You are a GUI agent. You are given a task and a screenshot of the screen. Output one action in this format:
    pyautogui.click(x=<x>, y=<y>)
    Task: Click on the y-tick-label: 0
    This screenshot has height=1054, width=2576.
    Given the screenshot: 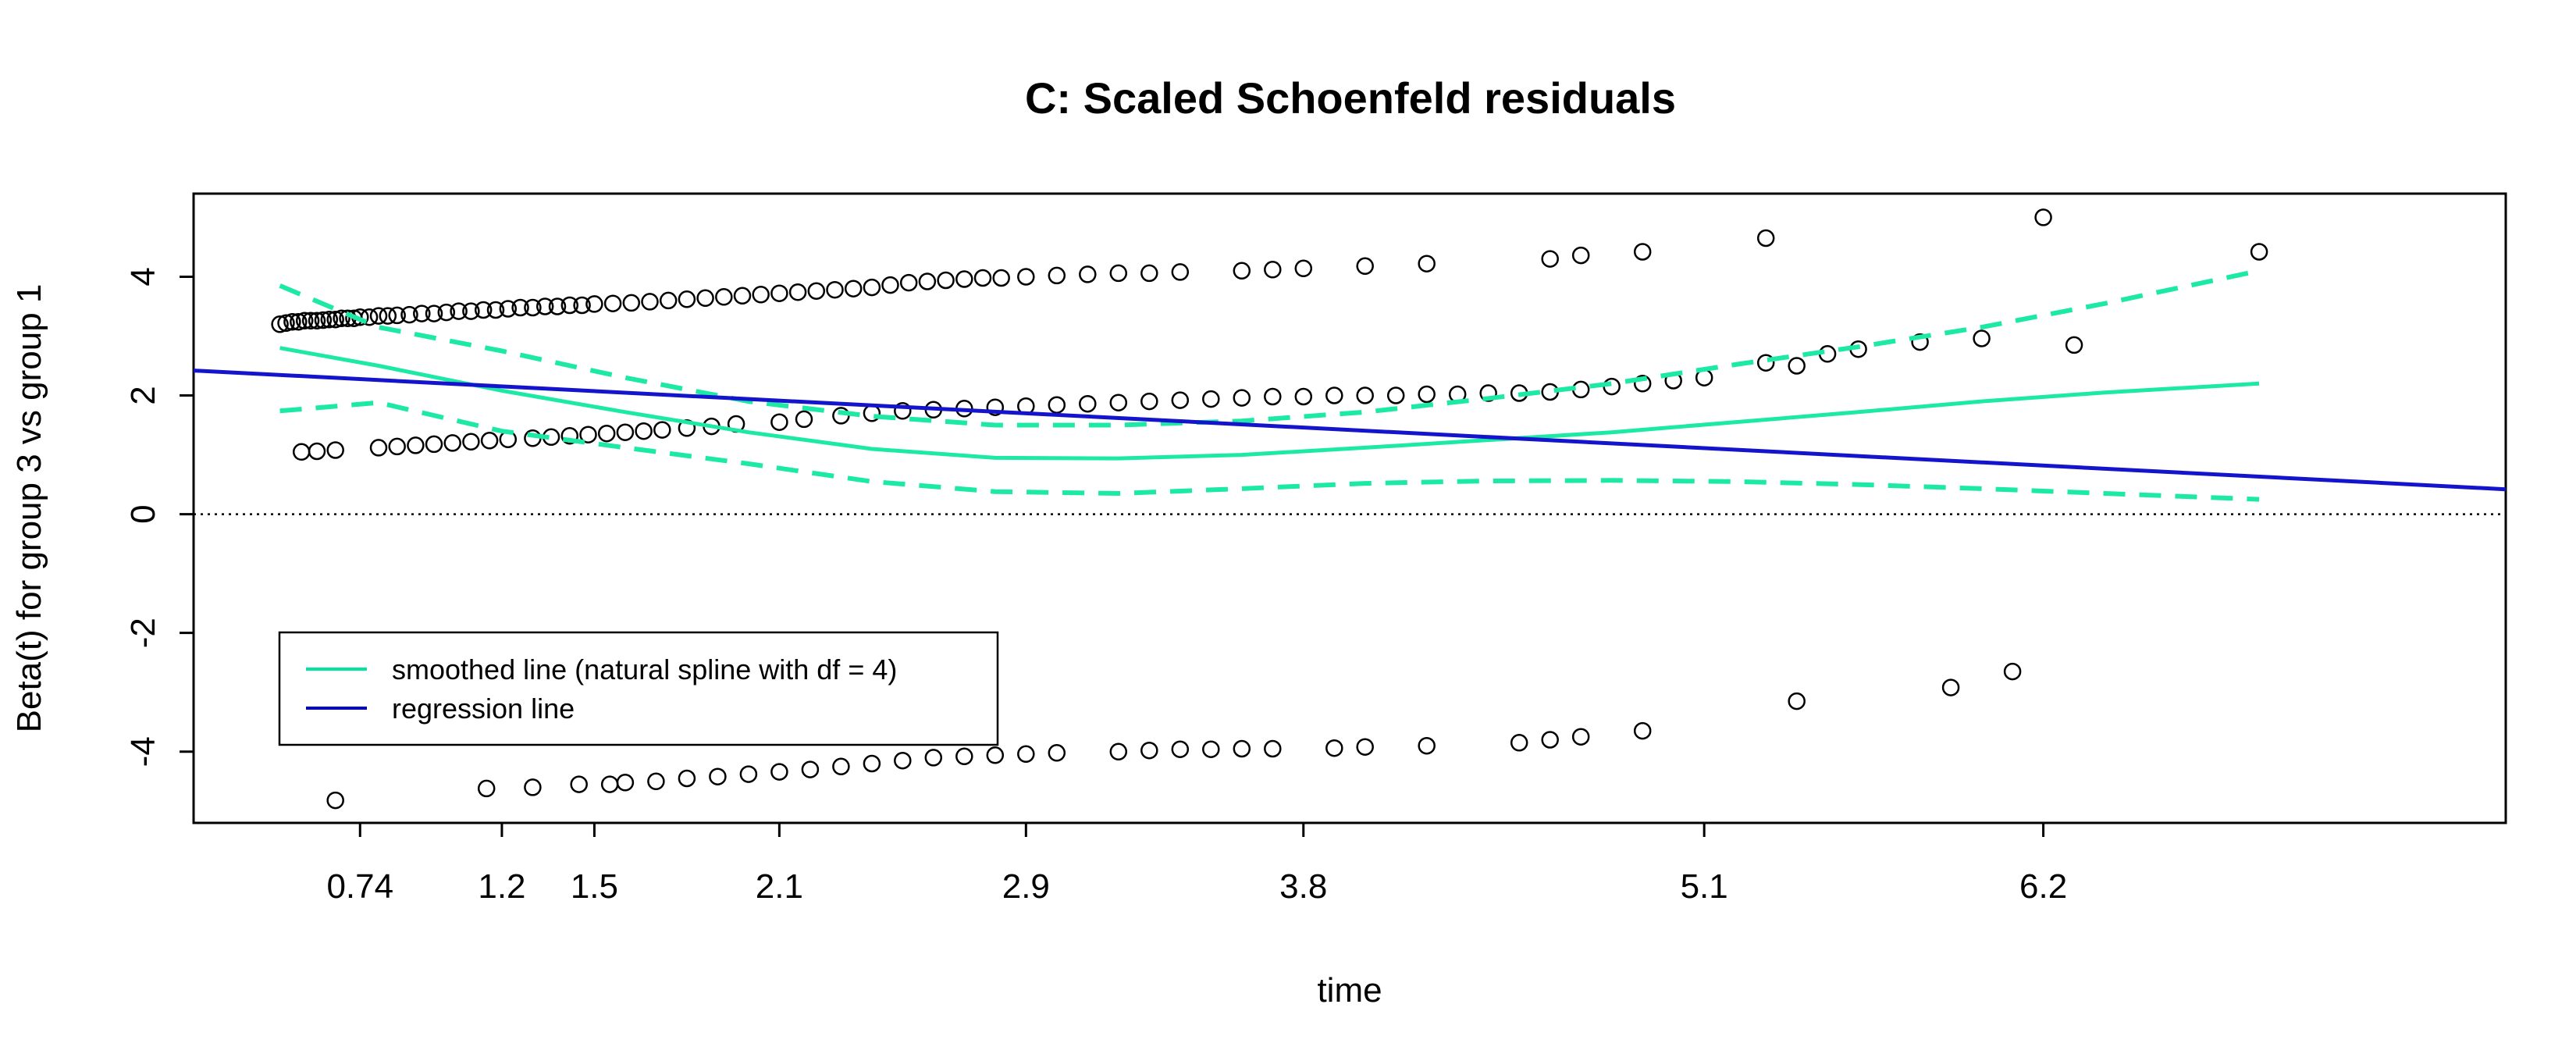 What is the action you would take?
    pyautogui.click(x=143, y=513)
    